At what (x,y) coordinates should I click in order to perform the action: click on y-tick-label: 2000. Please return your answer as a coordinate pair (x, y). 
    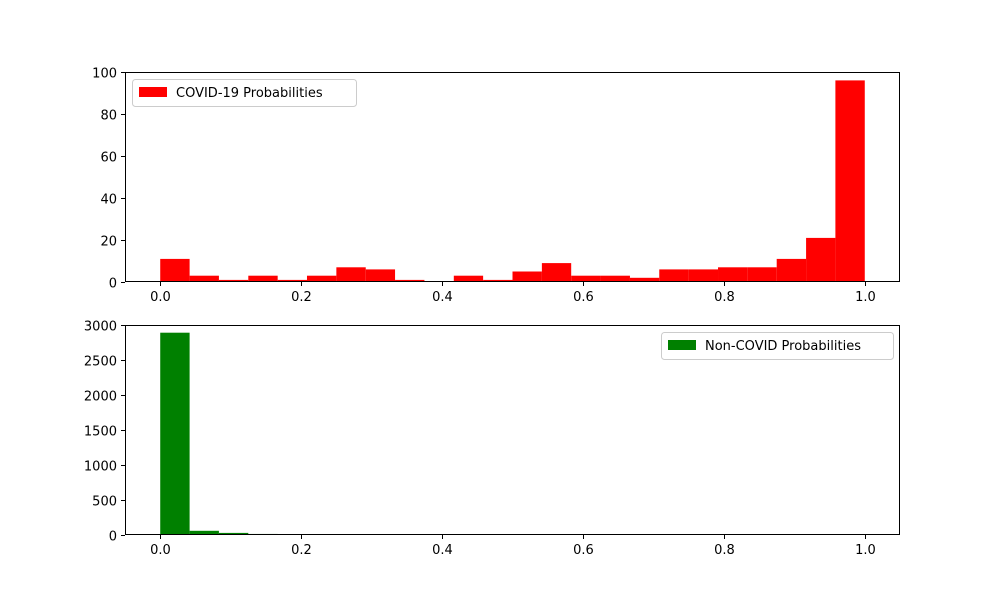
    Looking at the image, I should click on (100, 397).